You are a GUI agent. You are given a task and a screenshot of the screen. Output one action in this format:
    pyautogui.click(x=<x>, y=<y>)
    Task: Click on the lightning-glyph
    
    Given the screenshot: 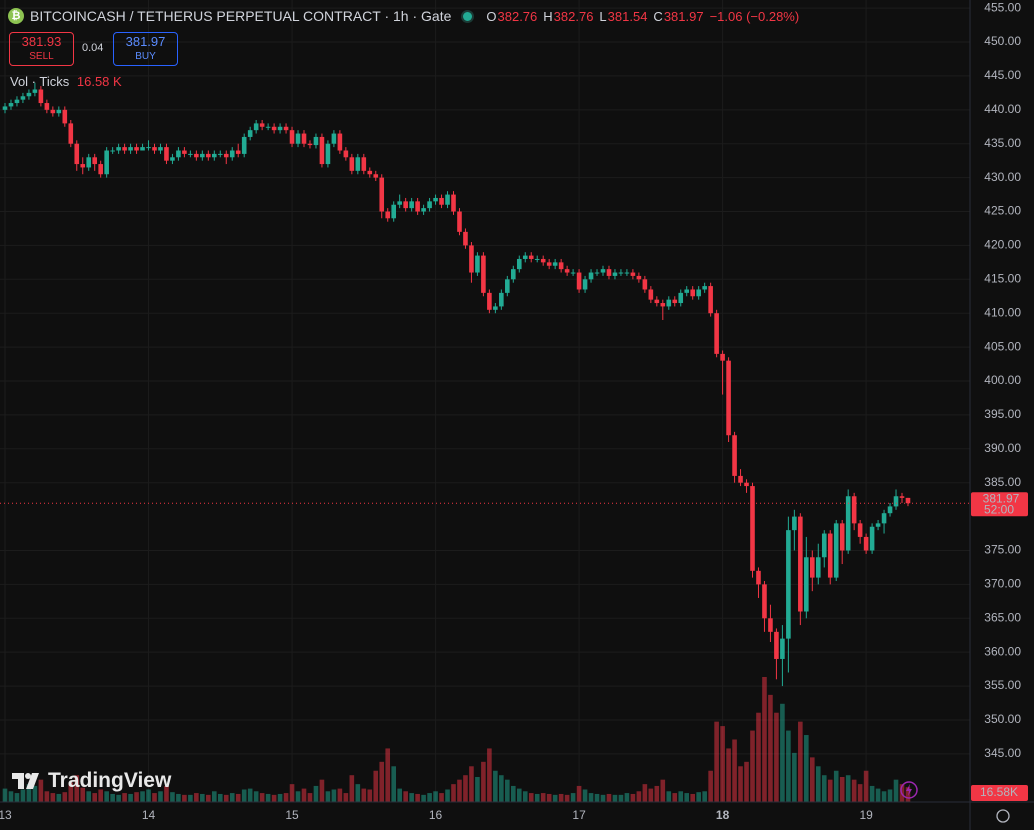 What is the action you would take?
    pyautogui.click(x=909, y=790)
    